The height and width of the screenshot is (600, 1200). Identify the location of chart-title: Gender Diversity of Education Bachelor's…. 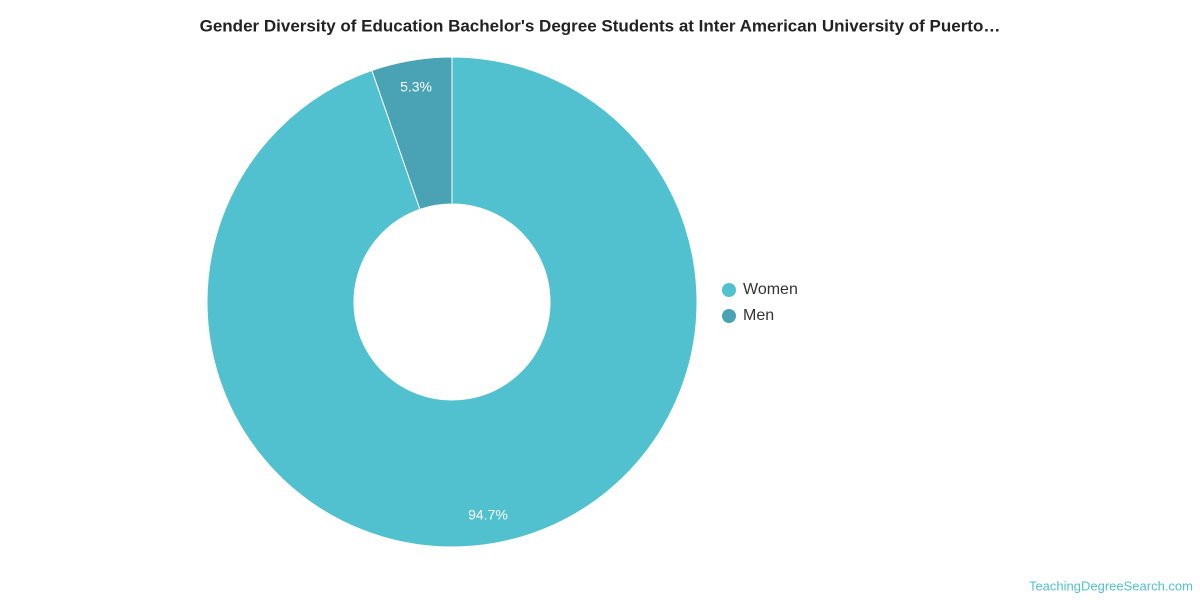
(600, 25).